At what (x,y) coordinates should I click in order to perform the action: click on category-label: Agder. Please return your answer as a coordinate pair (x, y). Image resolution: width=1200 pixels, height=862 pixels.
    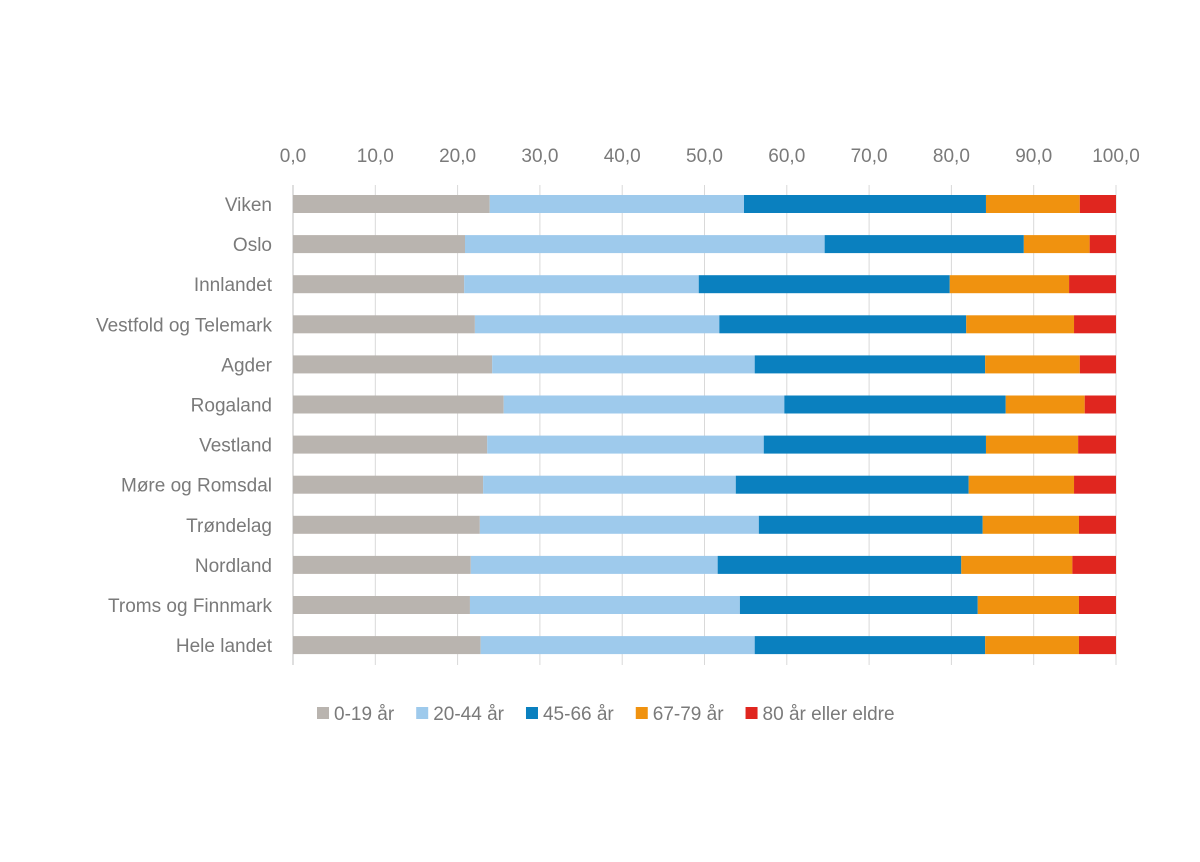
    Looking at the image, I should click on (246, 365).